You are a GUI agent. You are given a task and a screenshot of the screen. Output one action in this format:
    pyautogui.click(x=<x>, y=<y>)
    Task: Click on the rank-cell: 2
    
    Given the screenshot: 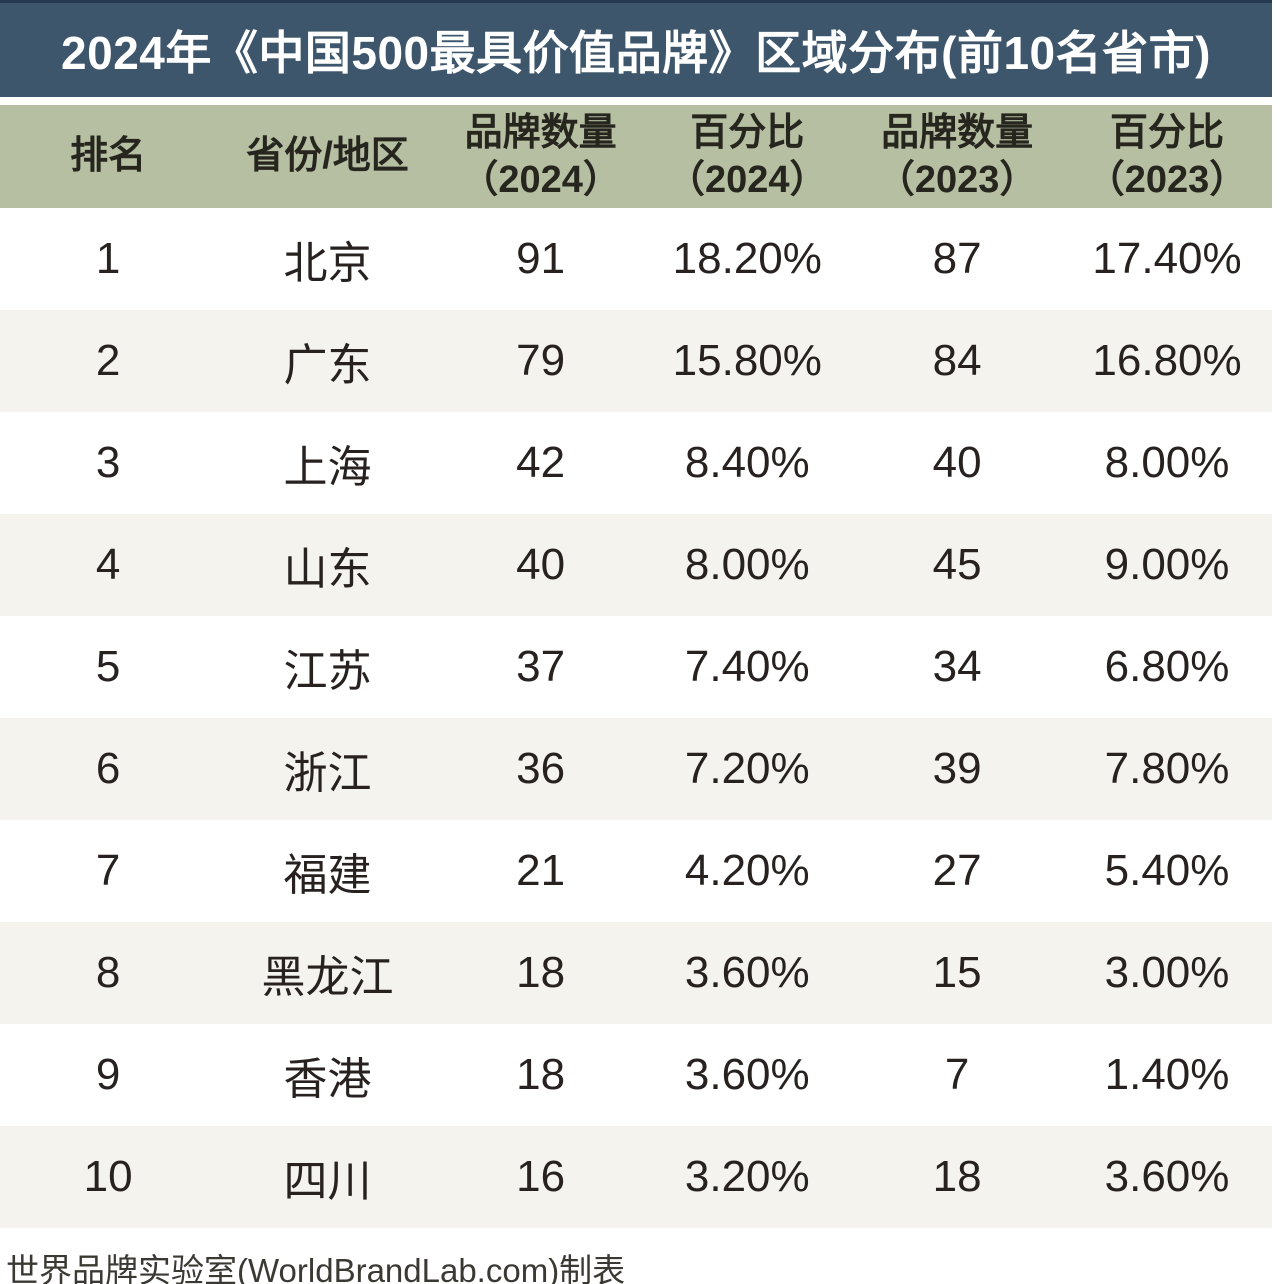 What is the action you would take?
    pyautogui.click(x=108, y=360)
    